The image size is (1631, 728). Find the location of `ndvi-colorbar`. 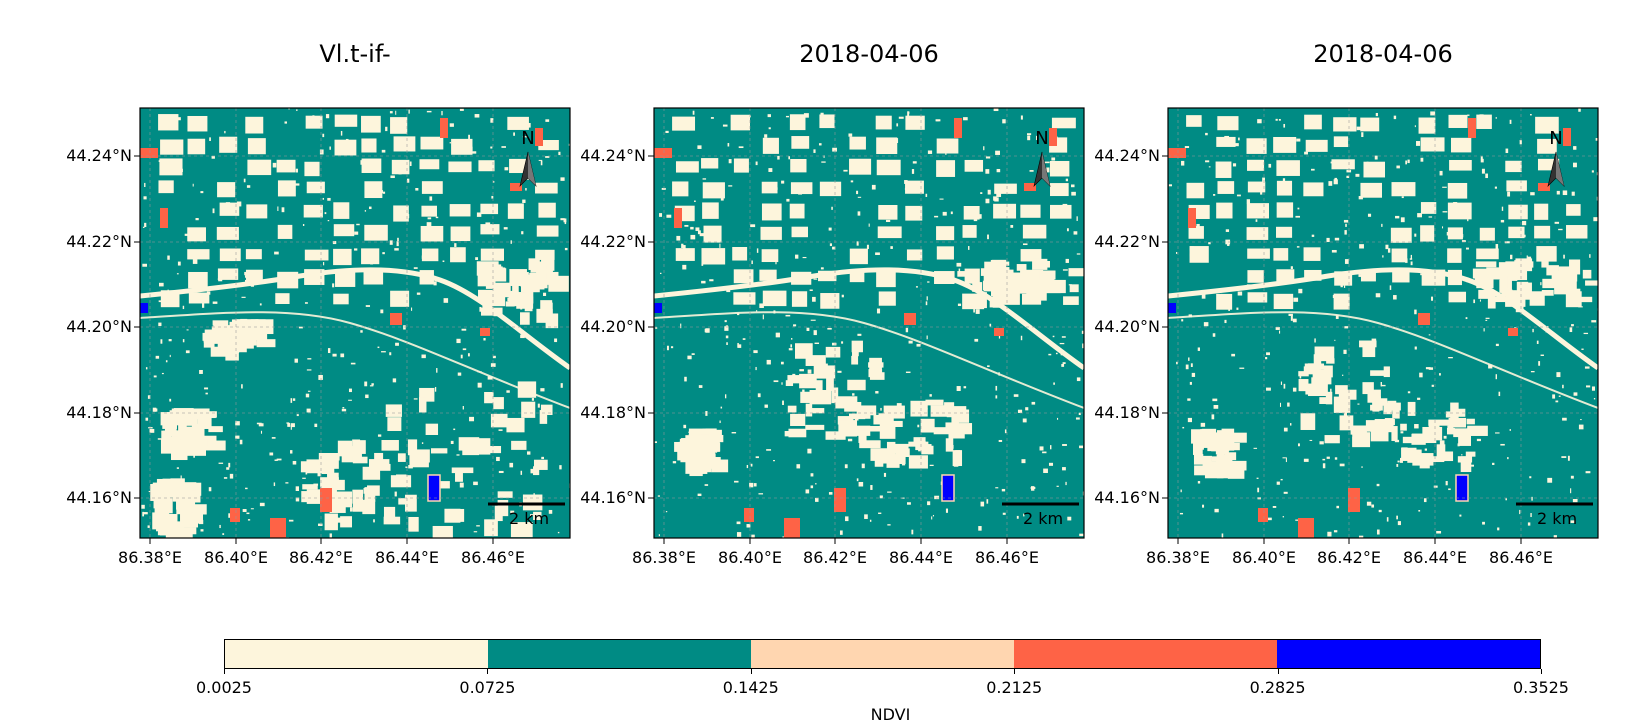

ndvi-colorbar is located at coordinates (882, 654).